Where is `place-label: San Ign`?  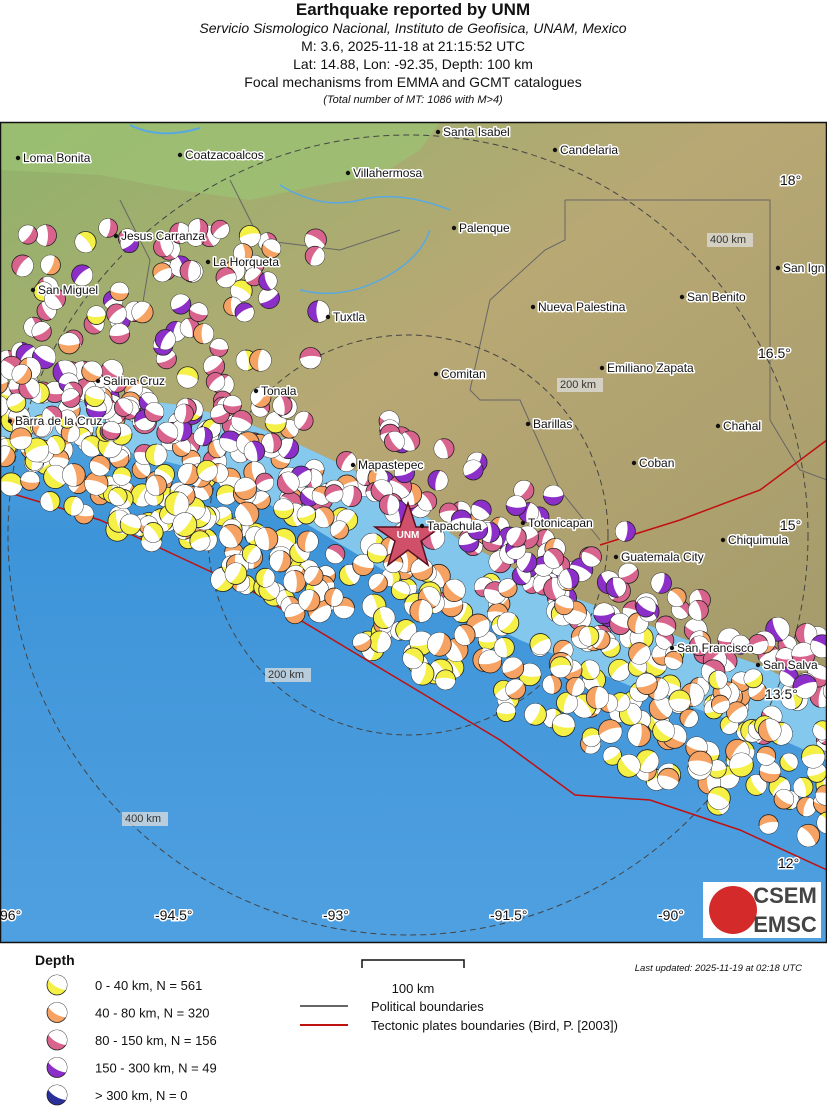 place-label: San Ign is located at coordinates (803, 268).